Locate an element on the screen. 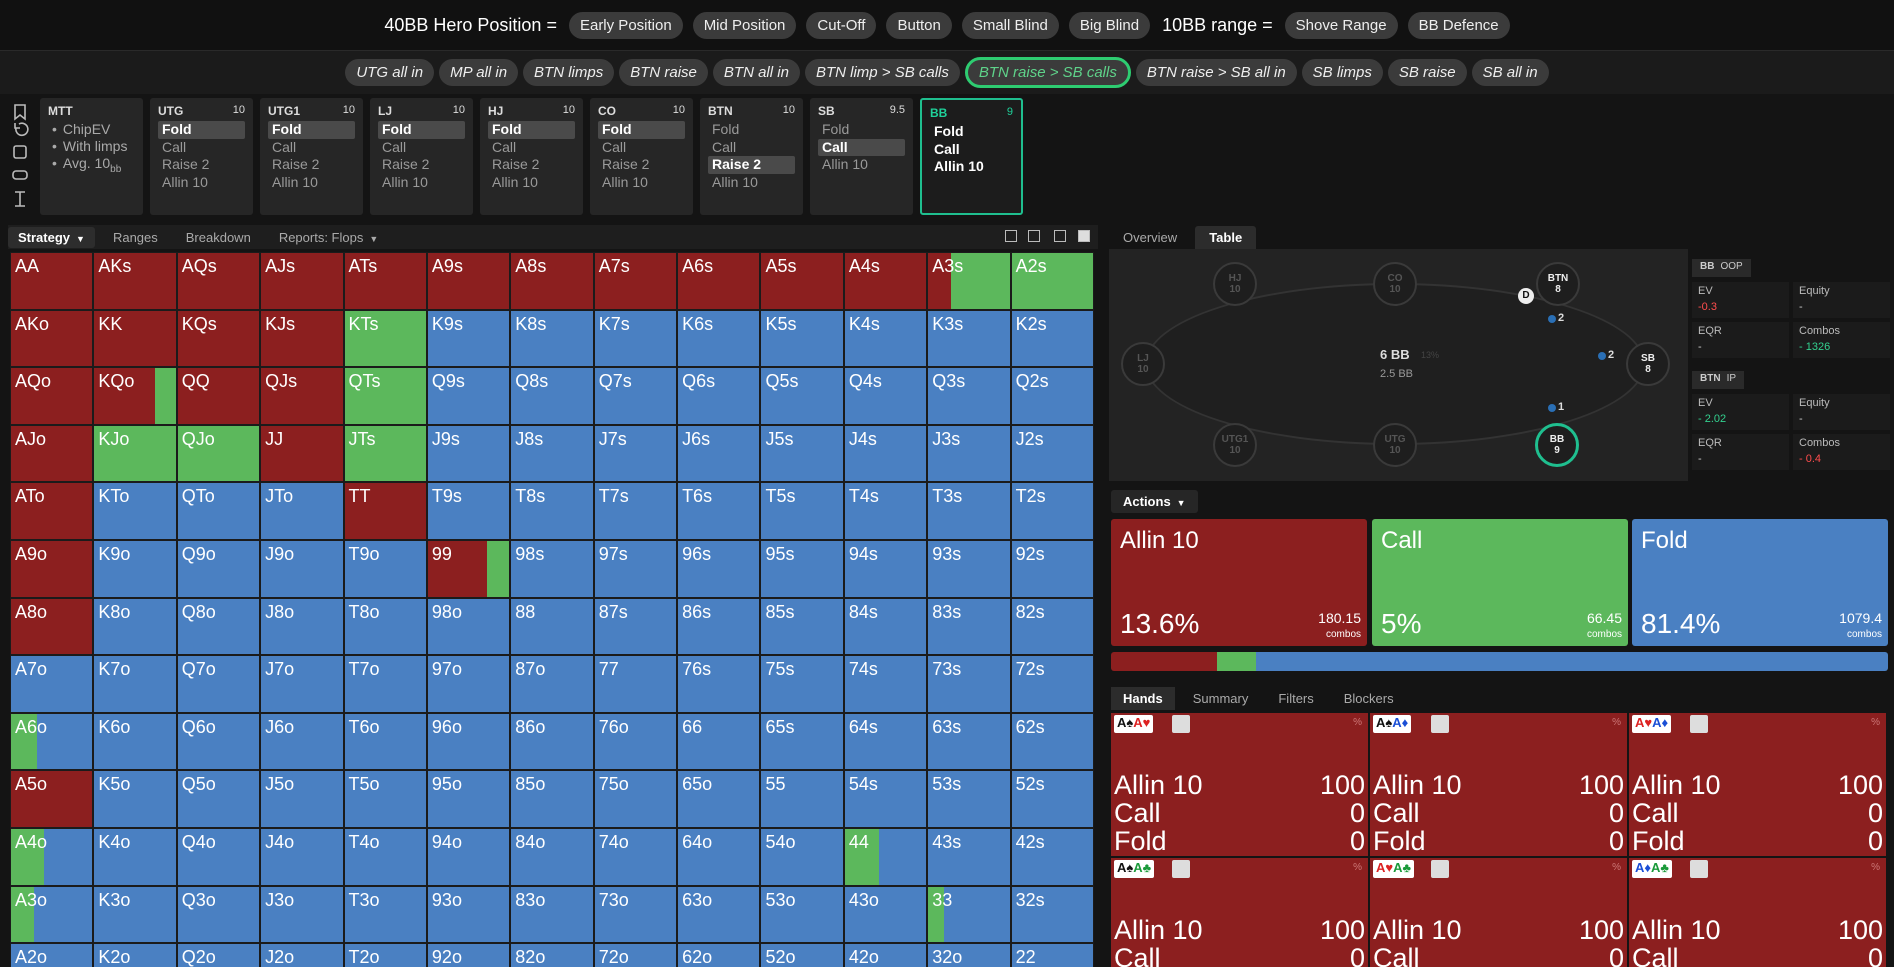 This screenshot has height=967, width=1894. scenario-button: UTG all in is located at coordinates (390, 72).